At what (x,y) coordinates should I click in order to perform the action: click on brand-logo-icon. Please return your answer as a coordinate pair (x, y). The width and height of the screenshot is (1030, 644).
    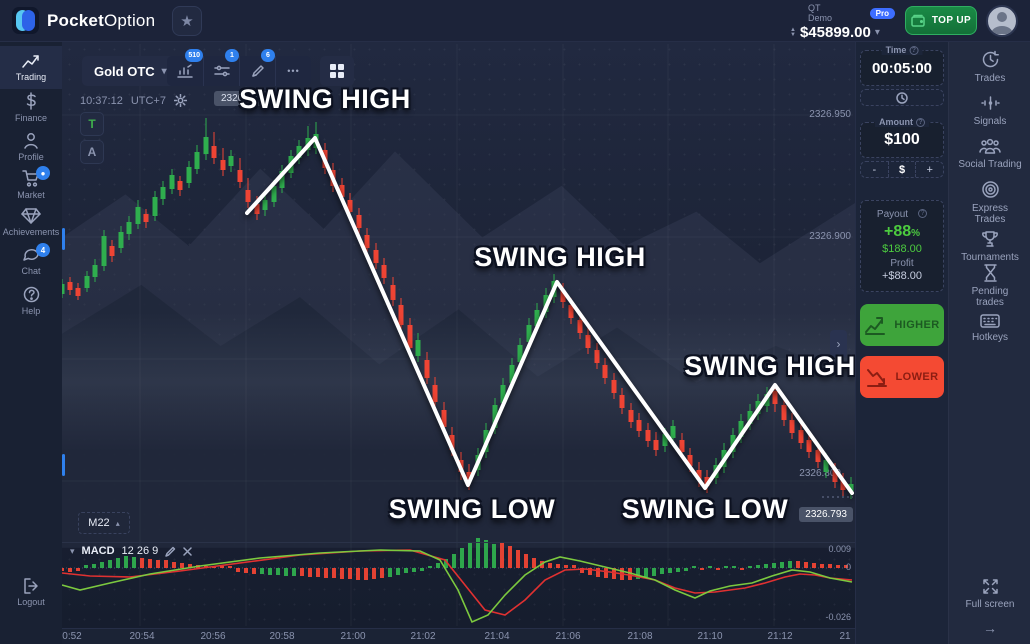
    Looking at the image, I should click on (25, 20).